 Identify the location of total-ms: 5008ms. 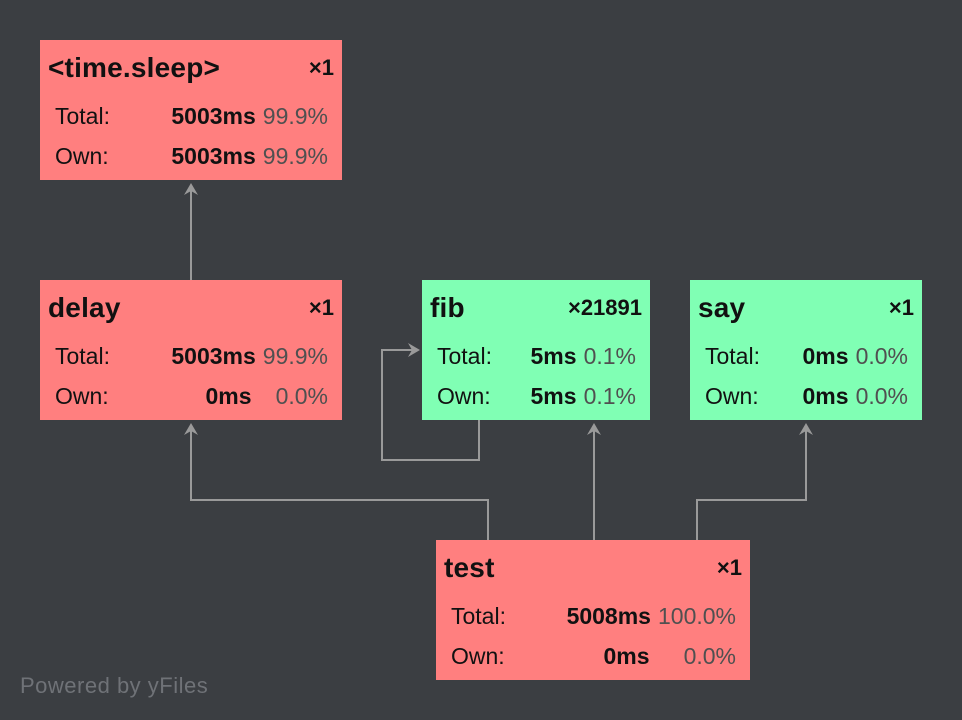
(608, 616).